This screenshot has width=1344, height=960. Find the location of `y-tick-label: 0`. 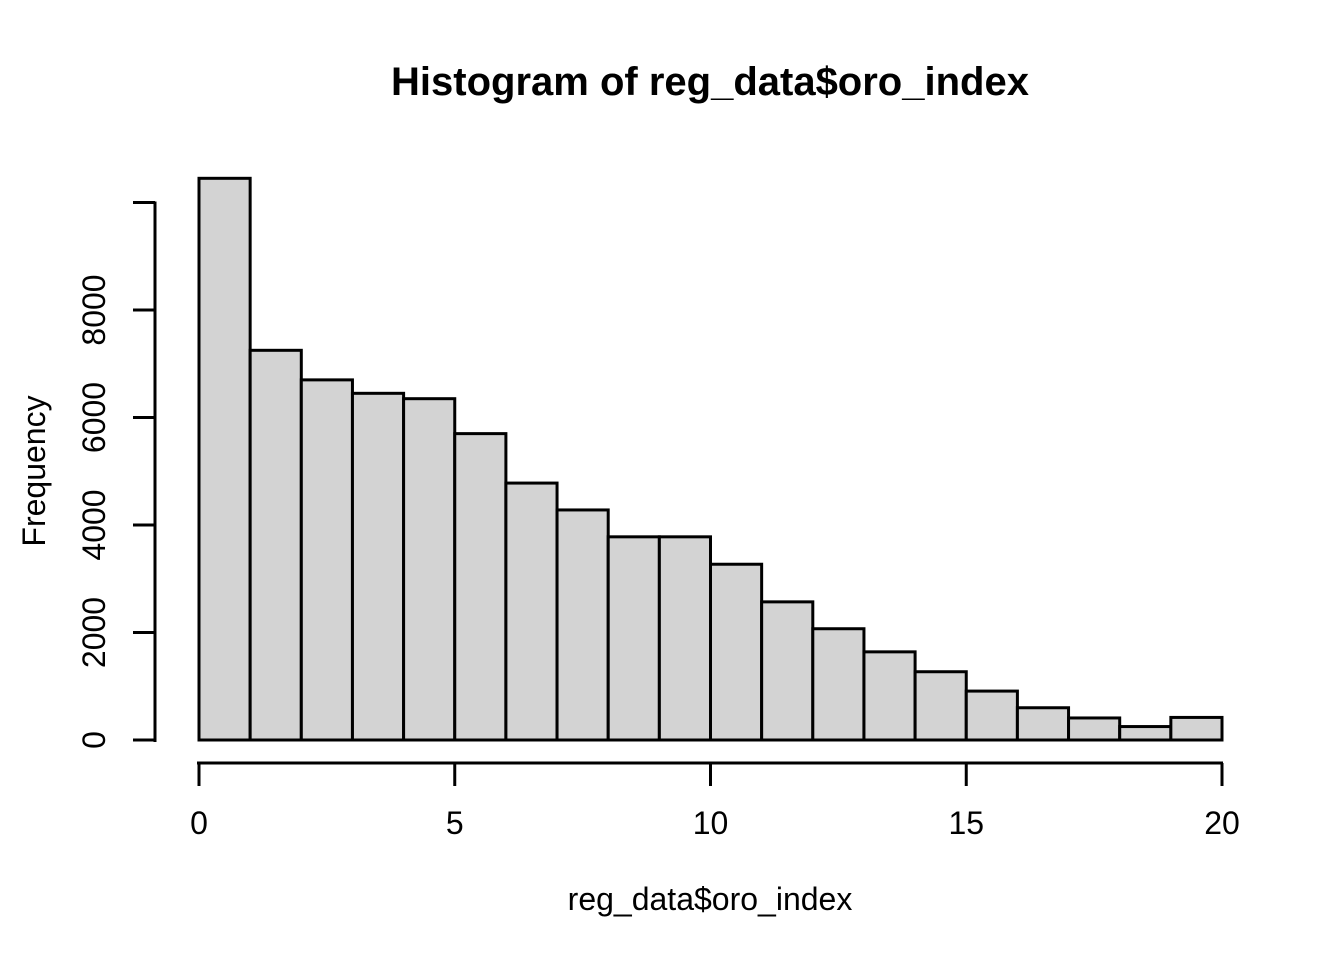

y-tick-label: 0 is located at coordinates (94, 740).